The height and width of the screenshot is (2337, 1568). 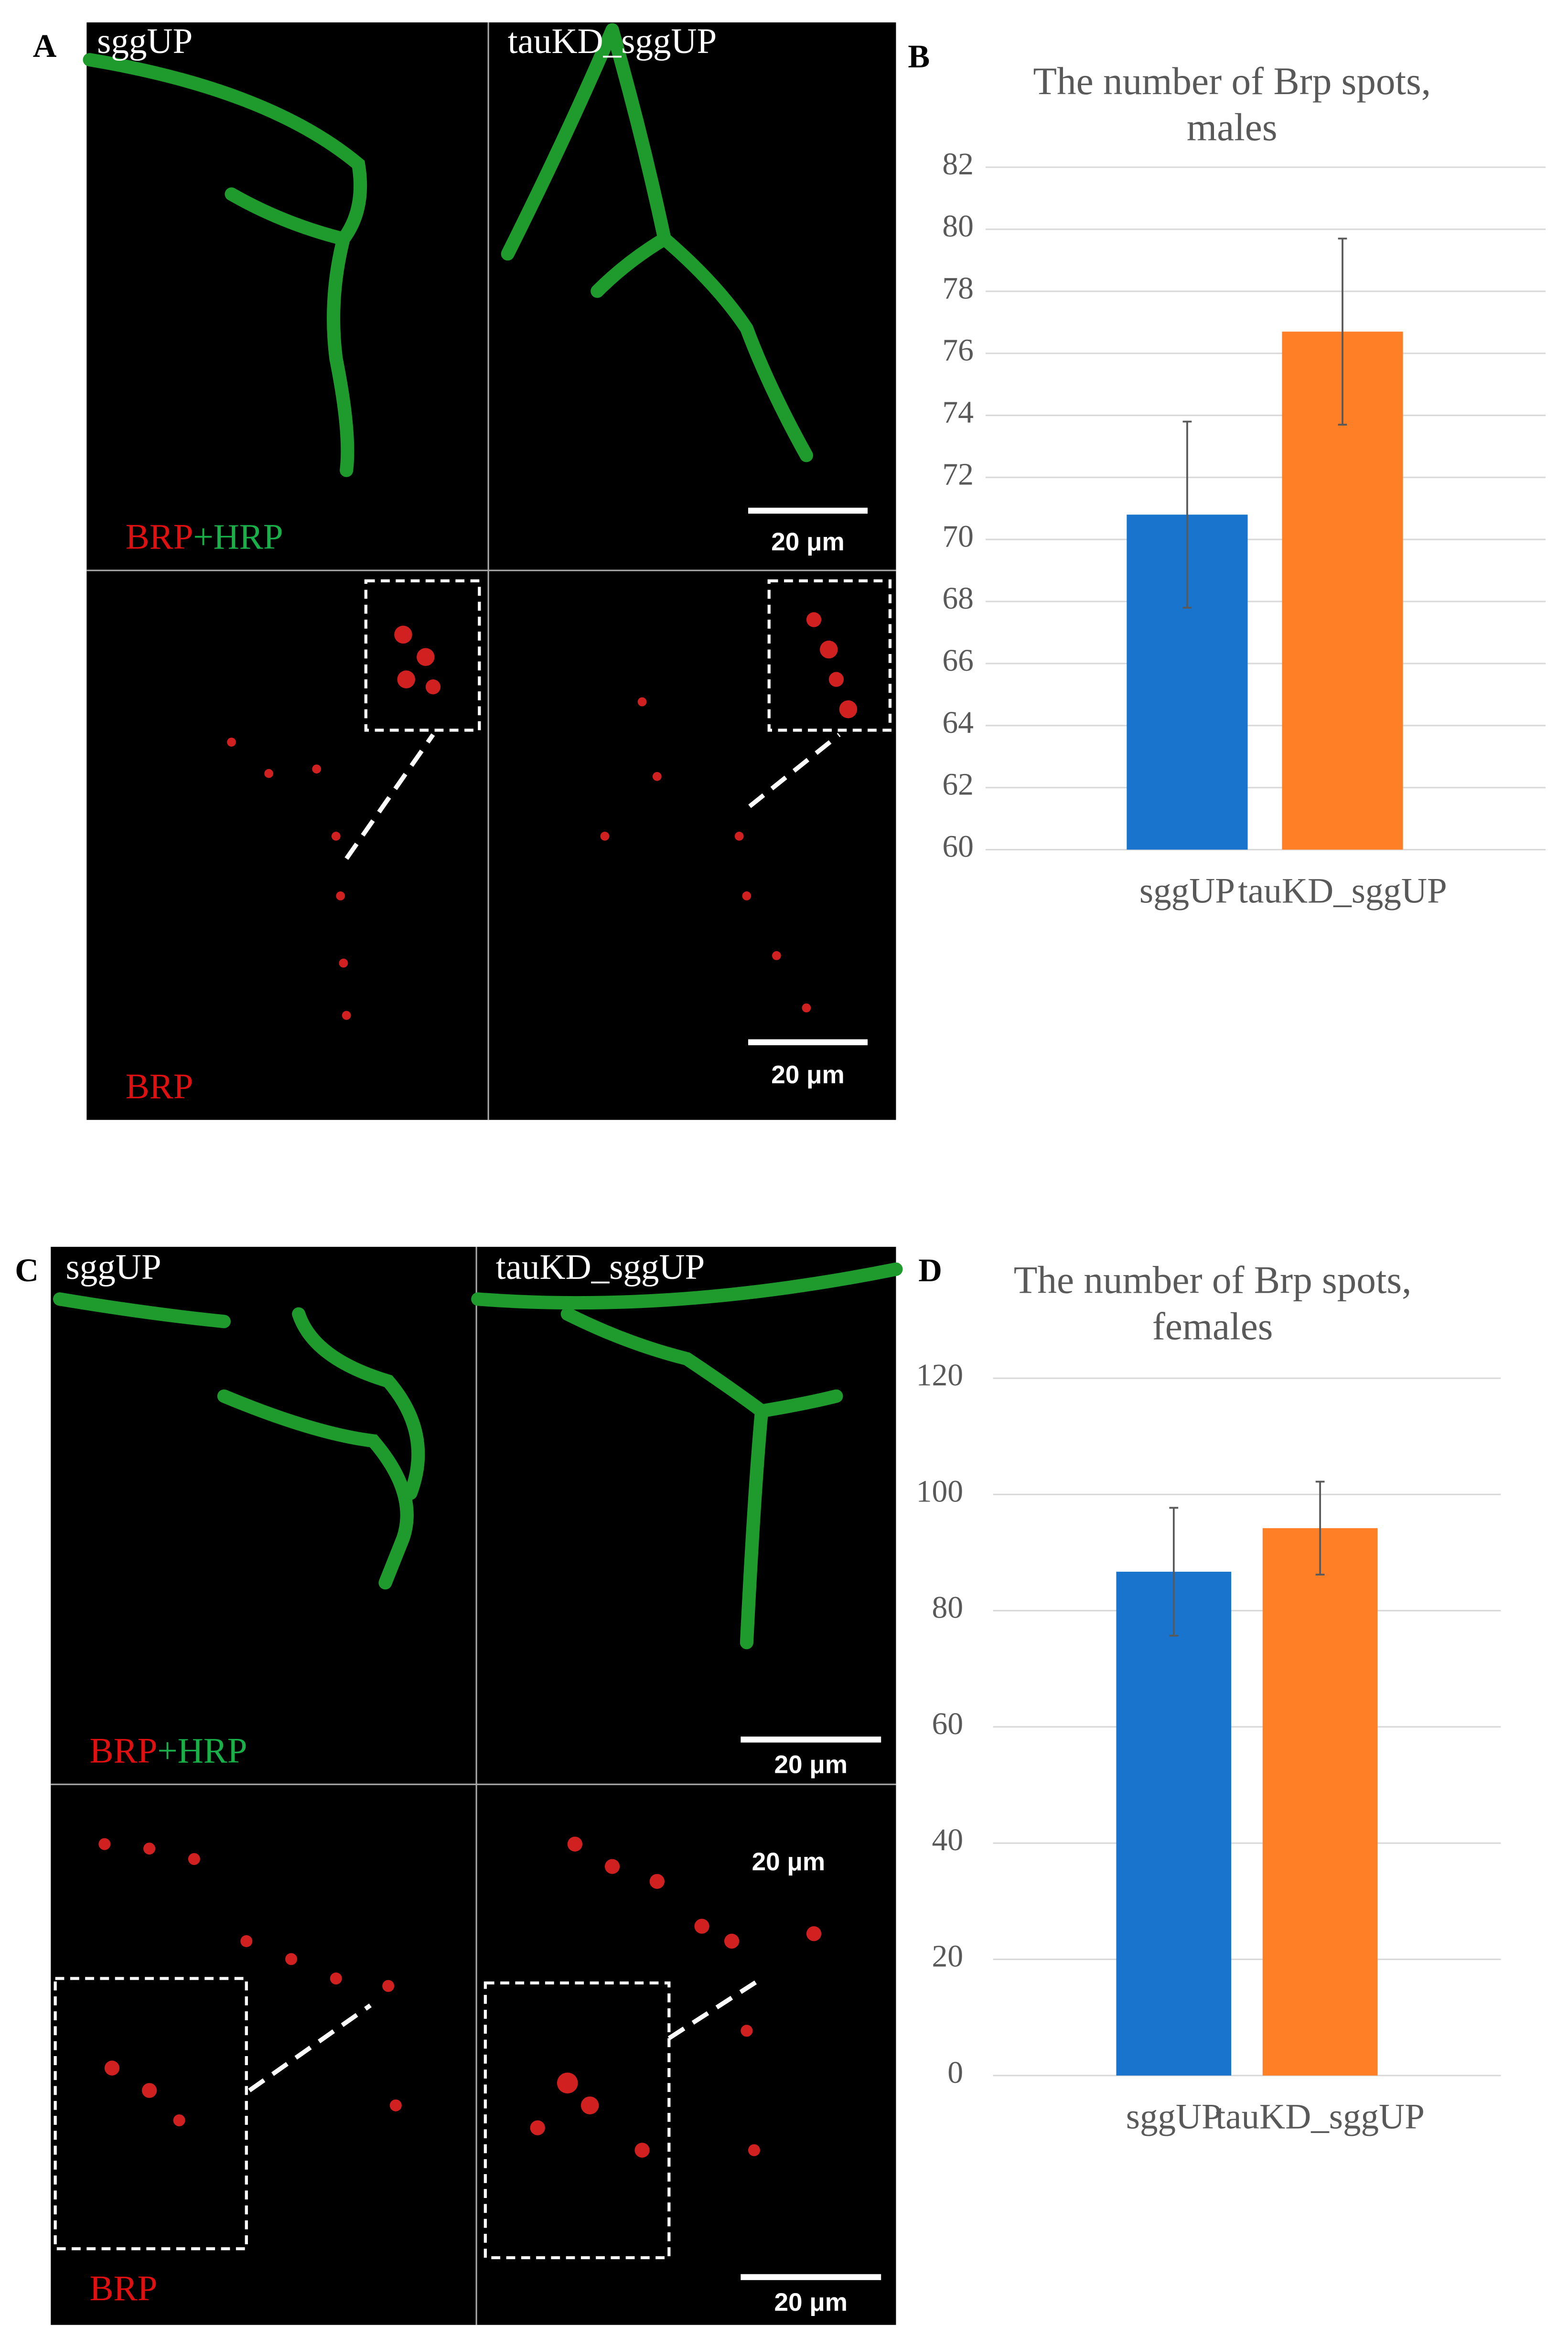 What do you see at coordinates (958, 413) in the screenshot?
I see `y-tick-label: 74` at bounding box center [958, 413].